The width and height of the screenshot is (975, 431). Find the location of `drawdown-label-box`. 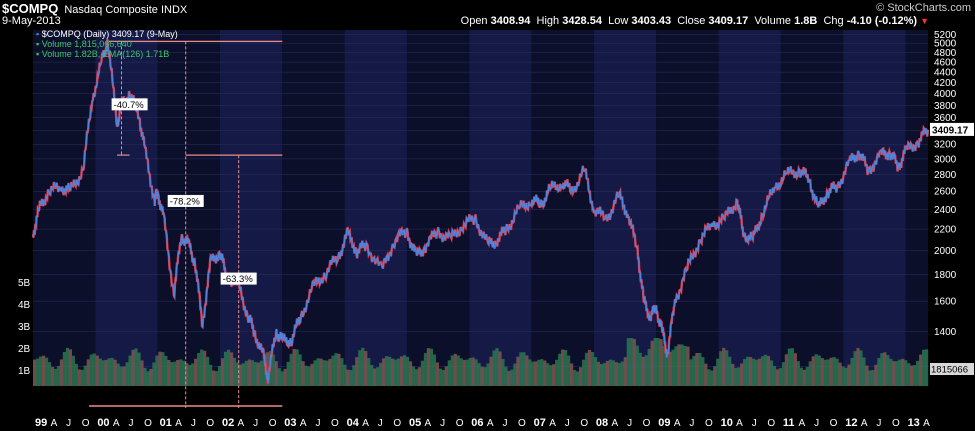

drawdown-label-box is located at coordinates (238, 278).